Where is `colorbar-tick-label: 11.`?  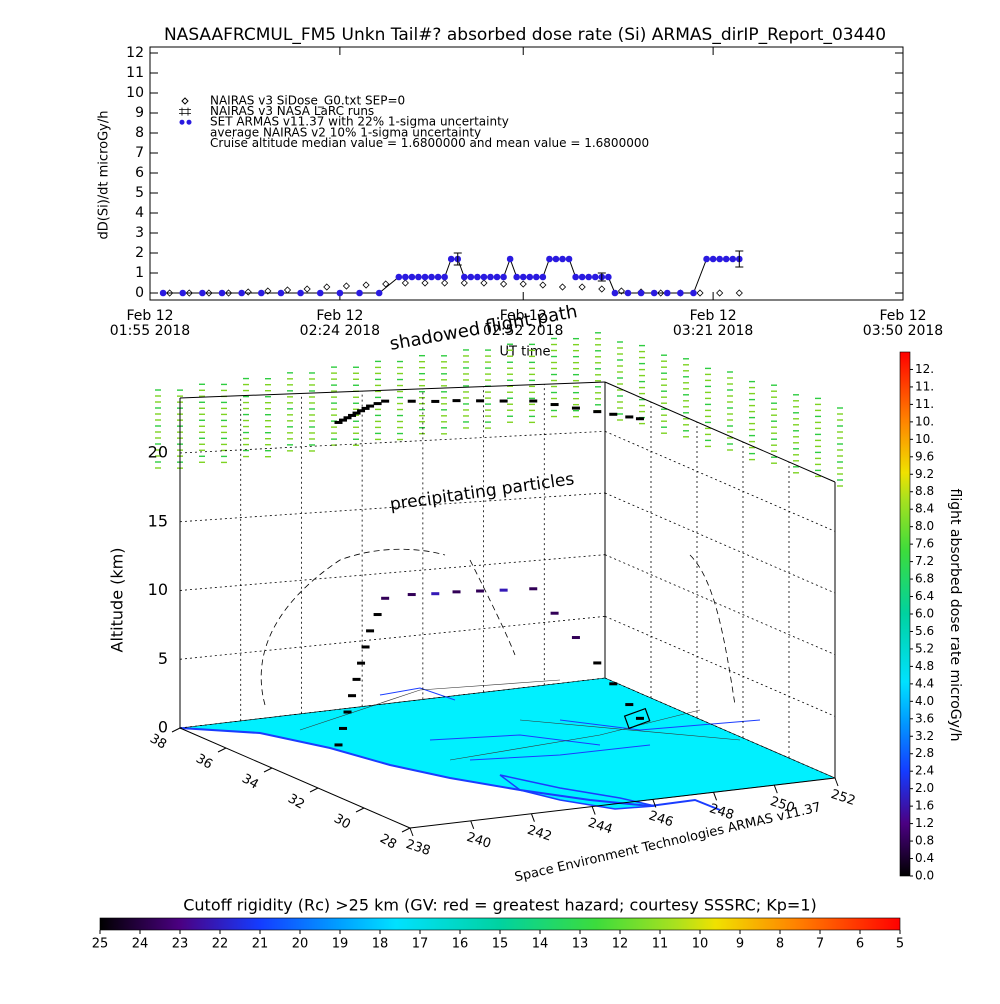 colorbar-tick-label: 11. is located at coordinates (924, 386).